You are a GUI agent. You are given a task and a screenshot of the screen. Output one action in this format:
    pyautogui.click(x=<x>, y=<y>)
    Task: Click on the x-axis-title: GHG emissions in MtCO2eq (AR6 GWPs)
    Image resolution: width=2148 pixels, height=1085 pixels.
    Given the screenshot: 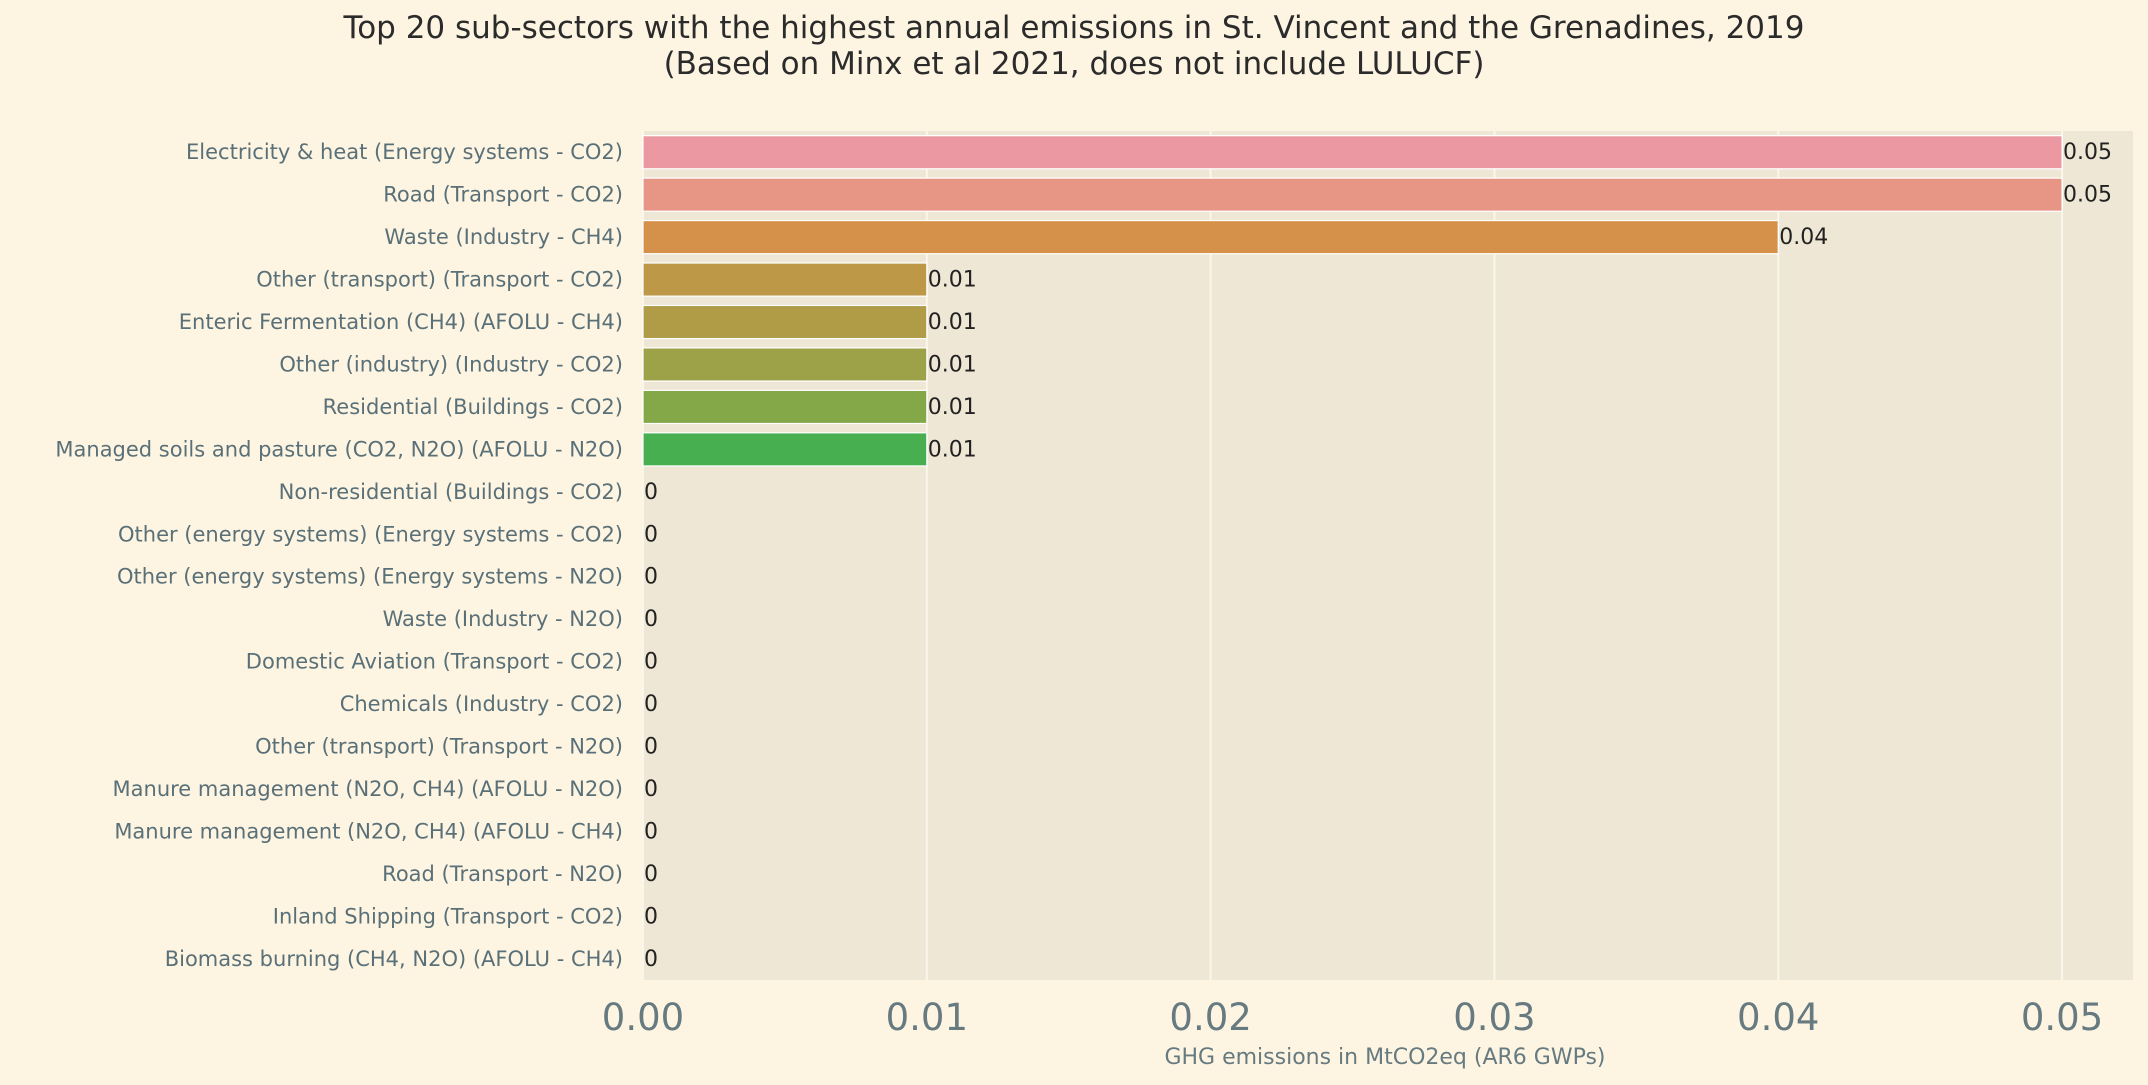 What is the action you would take?
    pyautogui.click(x=1384, y=1057)
    